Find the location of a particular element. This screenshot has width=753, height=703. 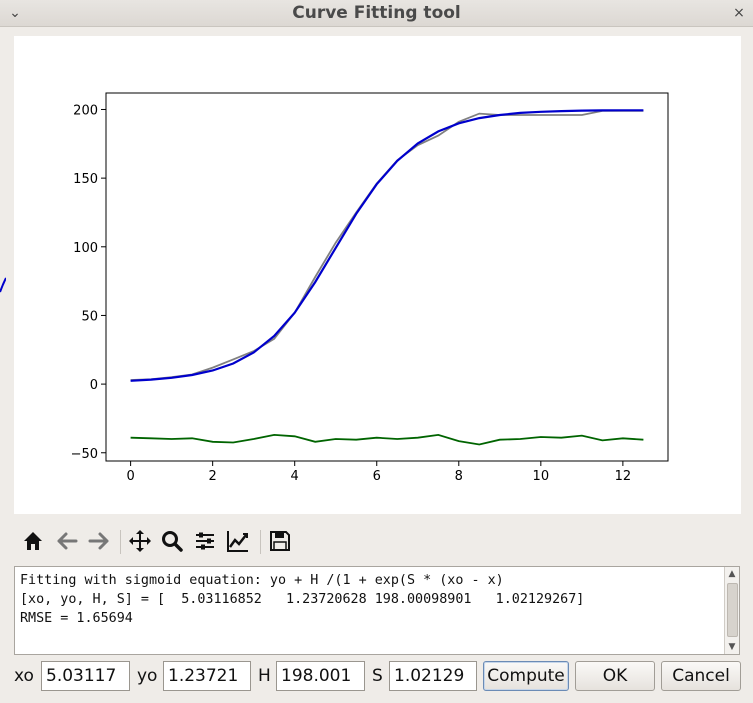

edit-axis-icon is located at coordinates (238, 541).